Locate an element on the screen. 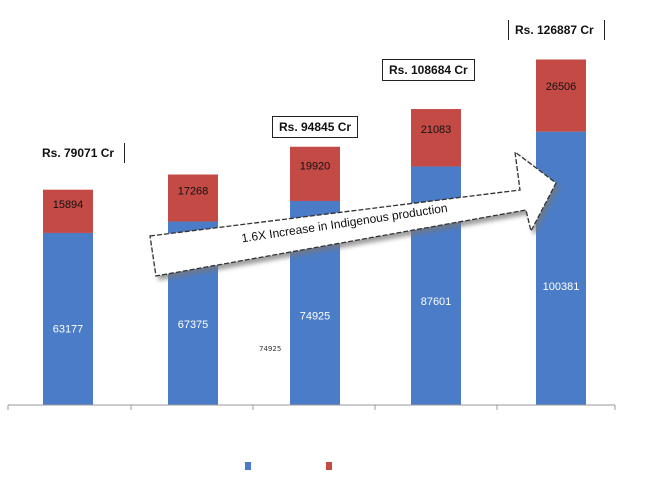 The width and height of the screenshot is (650, 487). value-label-series1-item-3: 74925 is located at coordinates (315, 316).